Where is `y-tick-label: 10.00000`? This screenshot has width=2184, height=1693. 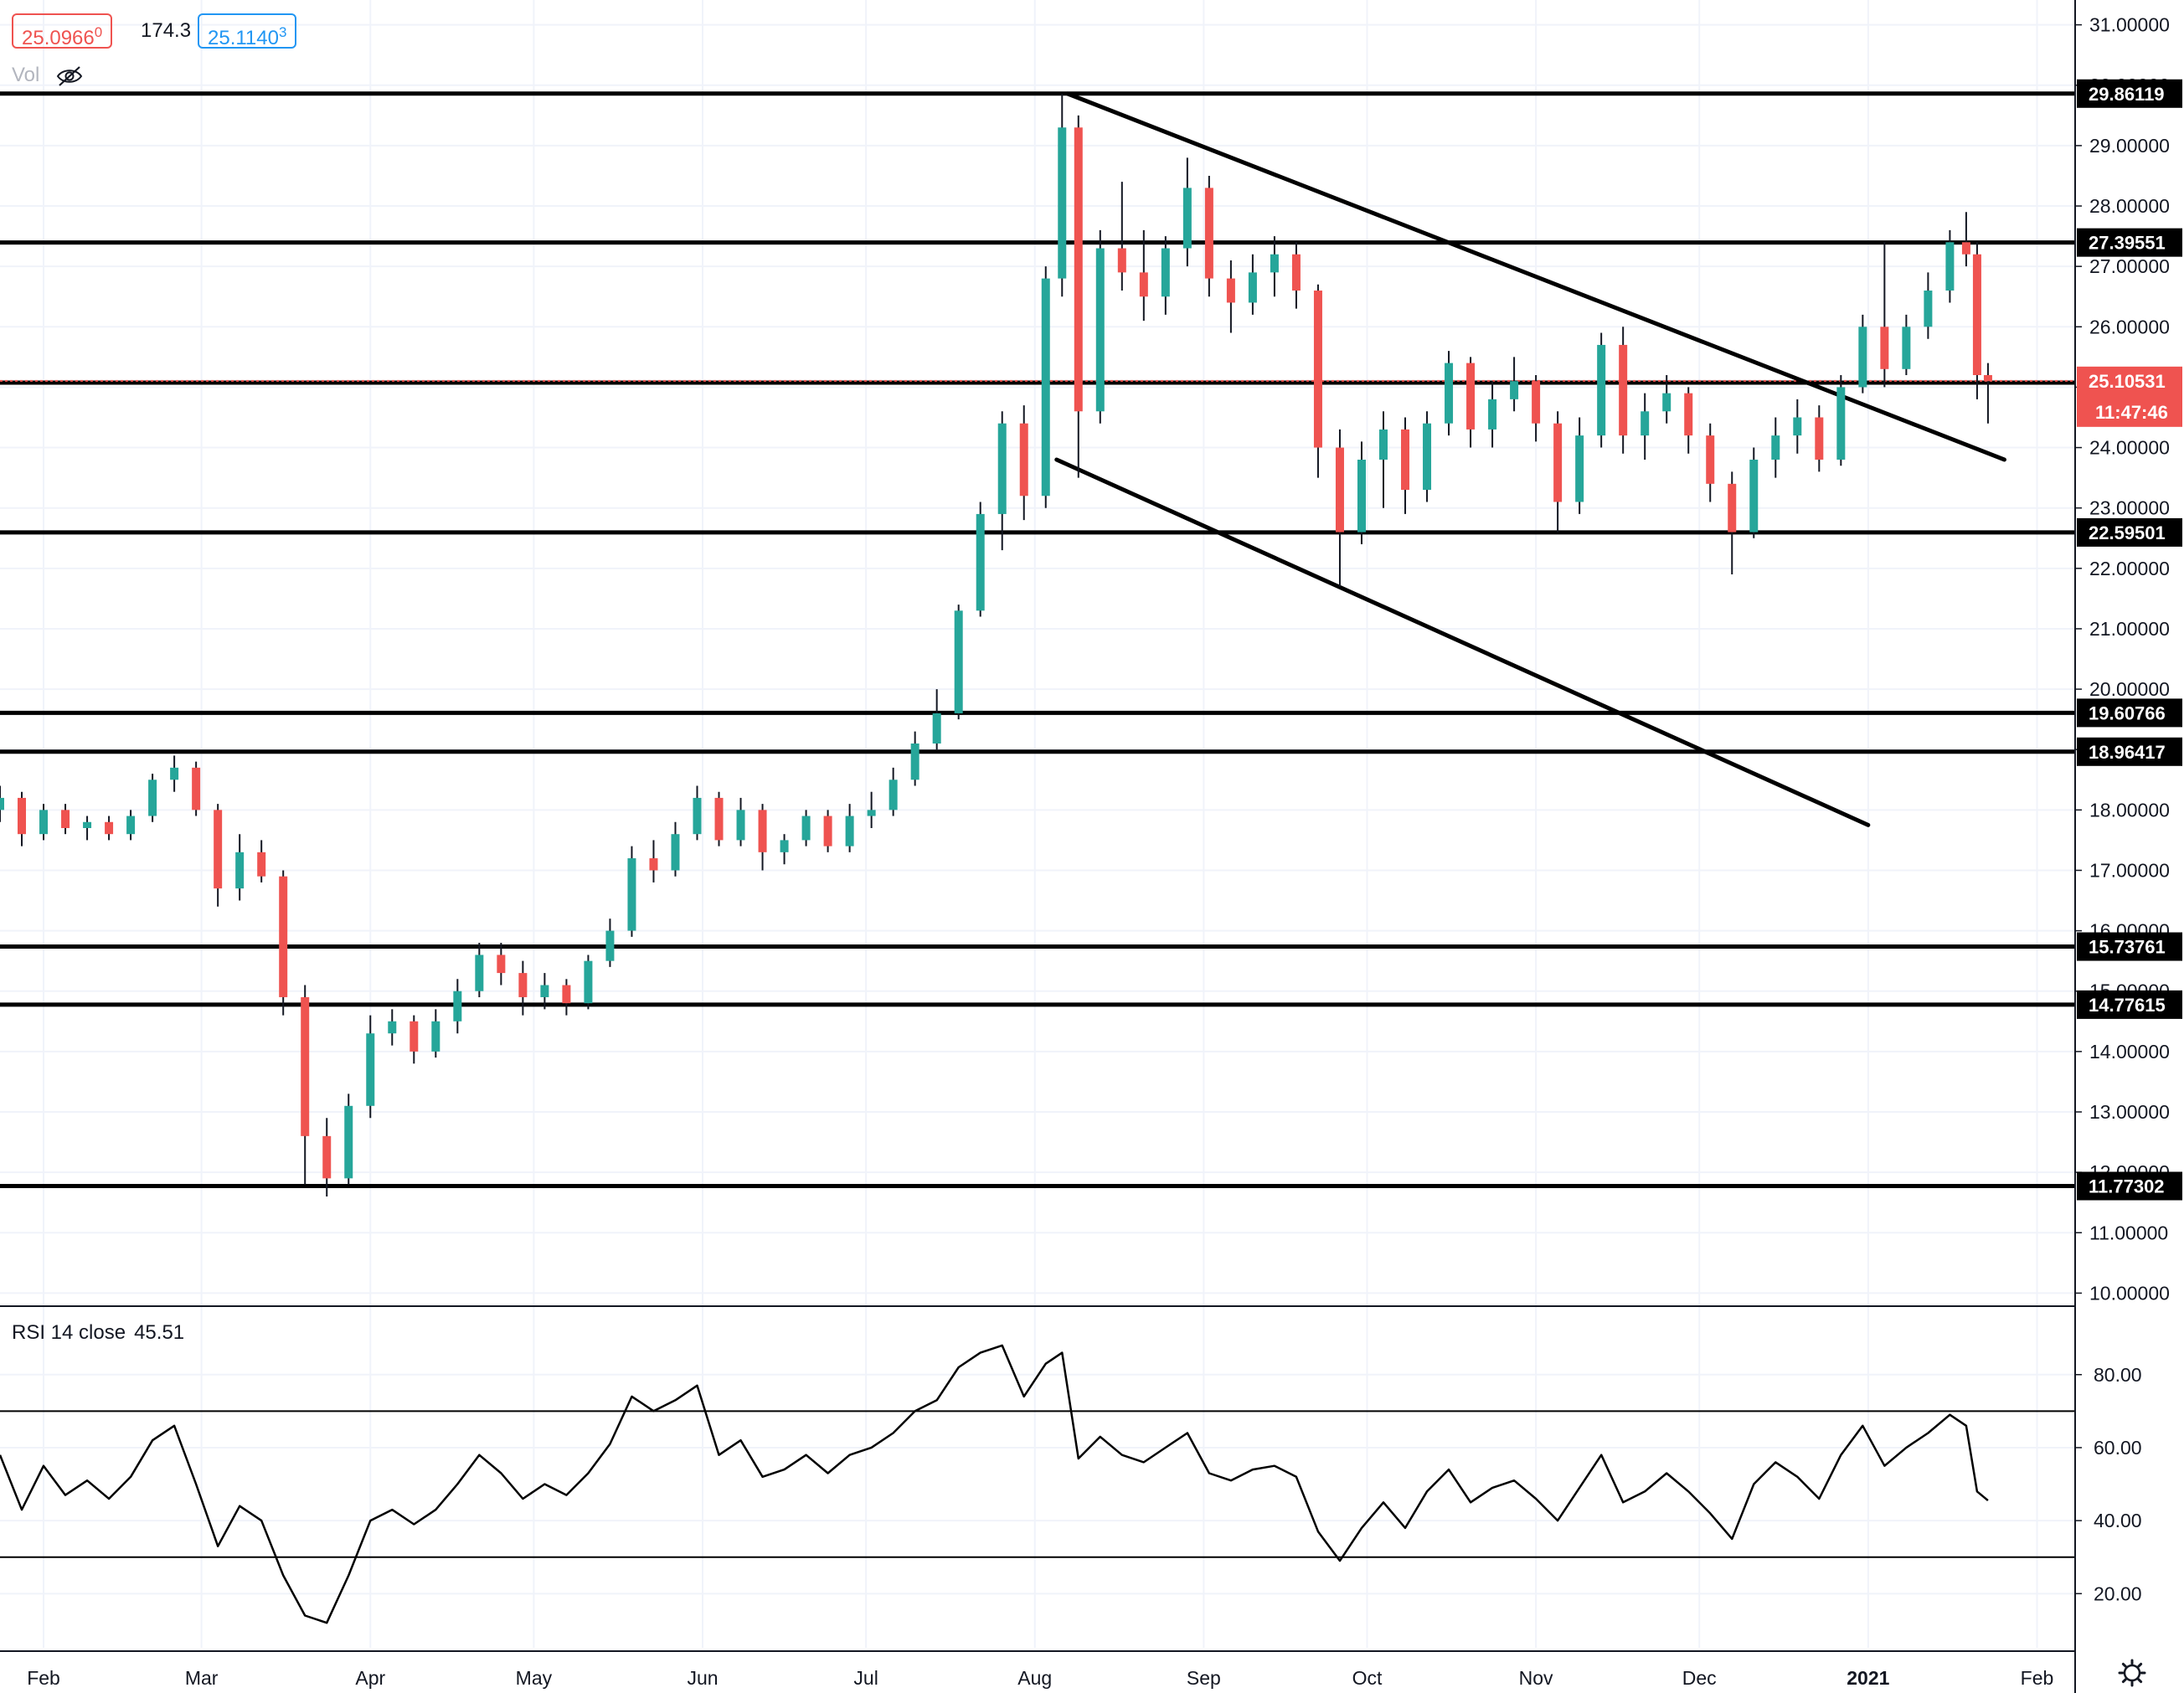 y-tick-label: 10.00000 is located at coordinates (2129, 1293).